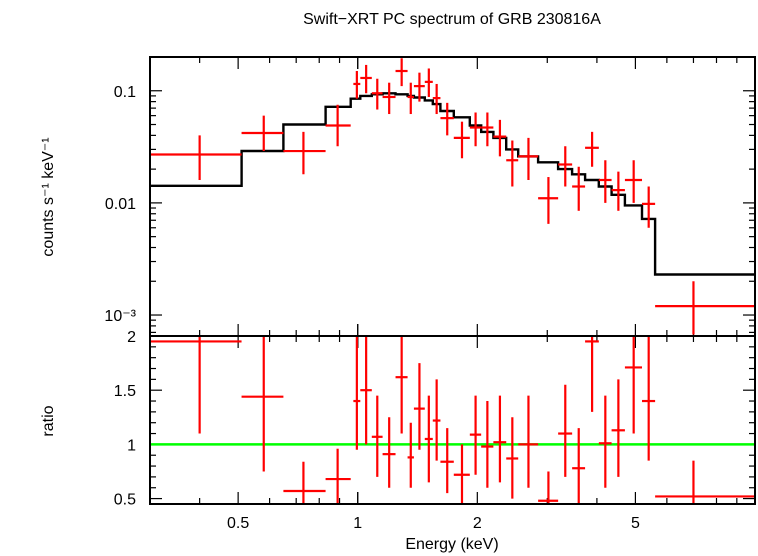 The image size is (758, 556). I want to click on top-y-tick-label: 10⁻³, so click(120, 316).